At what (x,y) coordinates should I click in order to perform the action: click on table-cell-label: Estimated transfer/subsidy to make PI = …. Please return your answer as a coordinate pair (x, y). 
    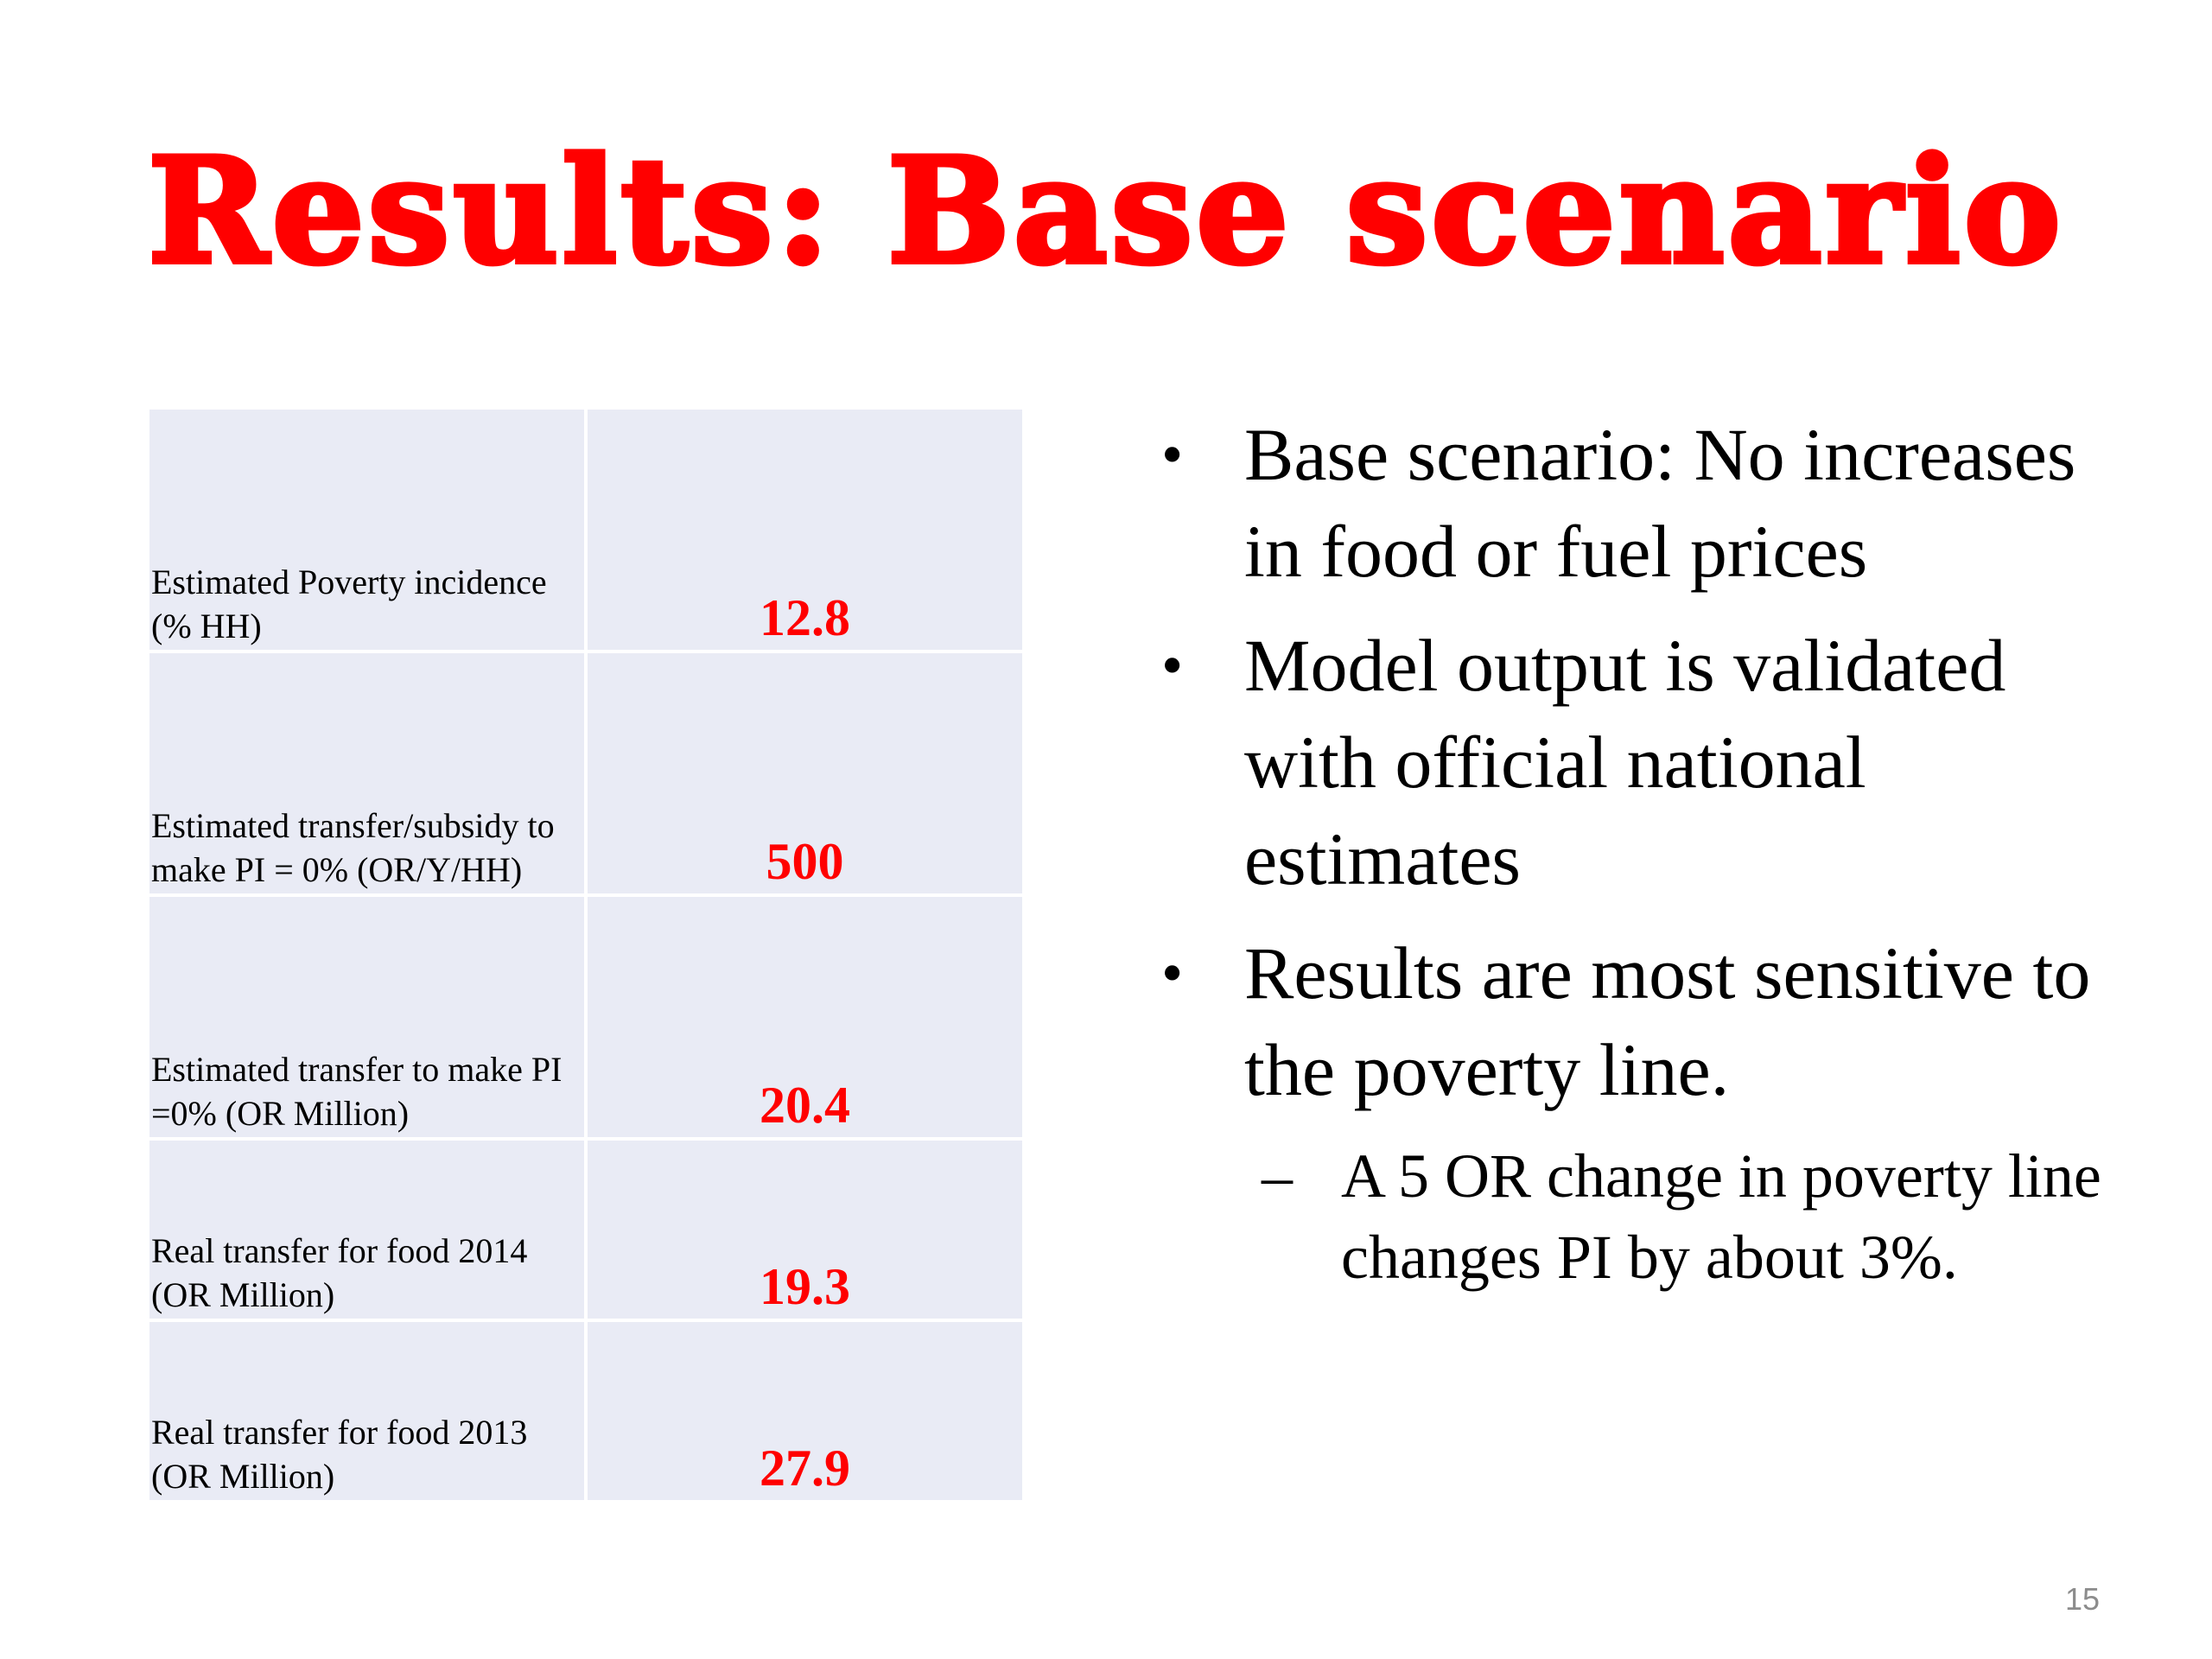
    Looking at the image, I should click on (366, 773).